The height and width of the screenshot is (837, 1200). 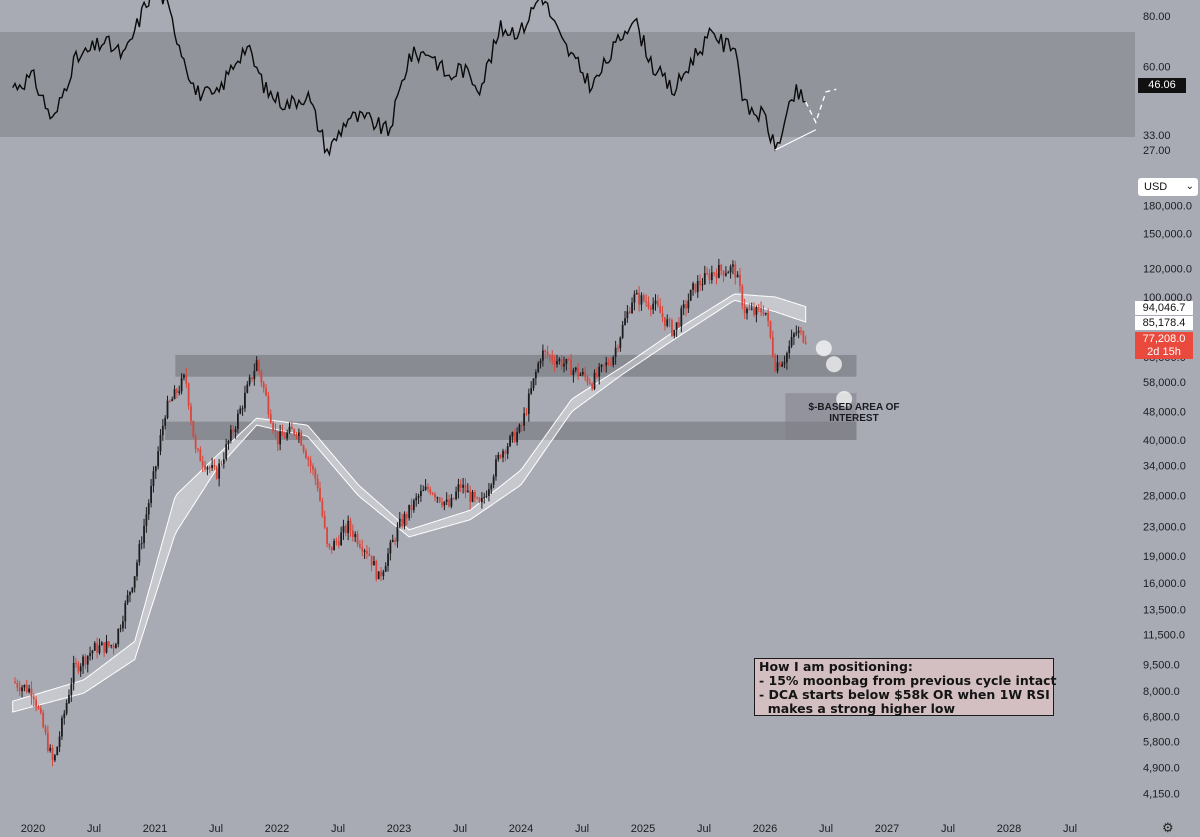 I want to click on note-line: makes a strong higher low, so click(x=857, y=708).